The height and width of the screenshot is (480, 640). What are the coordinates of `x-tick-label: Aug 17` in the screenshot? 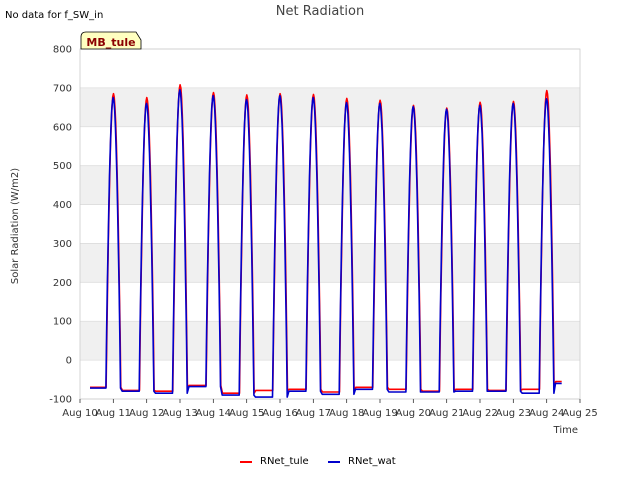 It's located at (313, 413).